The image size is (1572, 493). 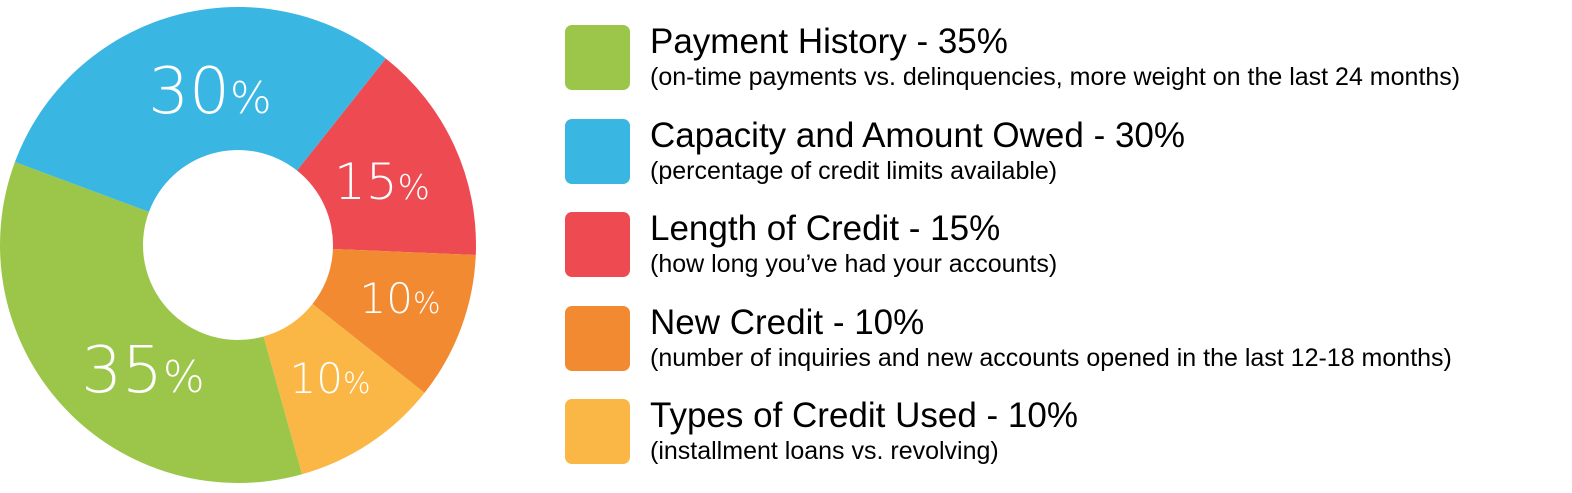 I want to click on legend-description: (how long you’ve had your accounts), so click(x=854, y=264).